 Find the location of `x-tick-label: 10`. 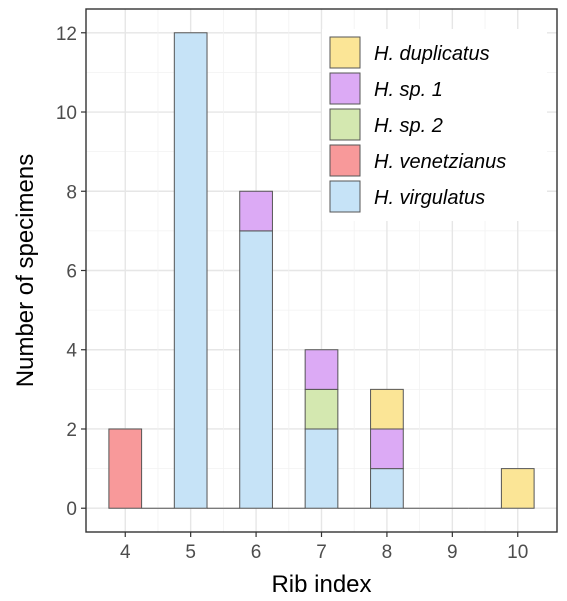

x-tick-label: 10 is located at coordinates (517, 552).